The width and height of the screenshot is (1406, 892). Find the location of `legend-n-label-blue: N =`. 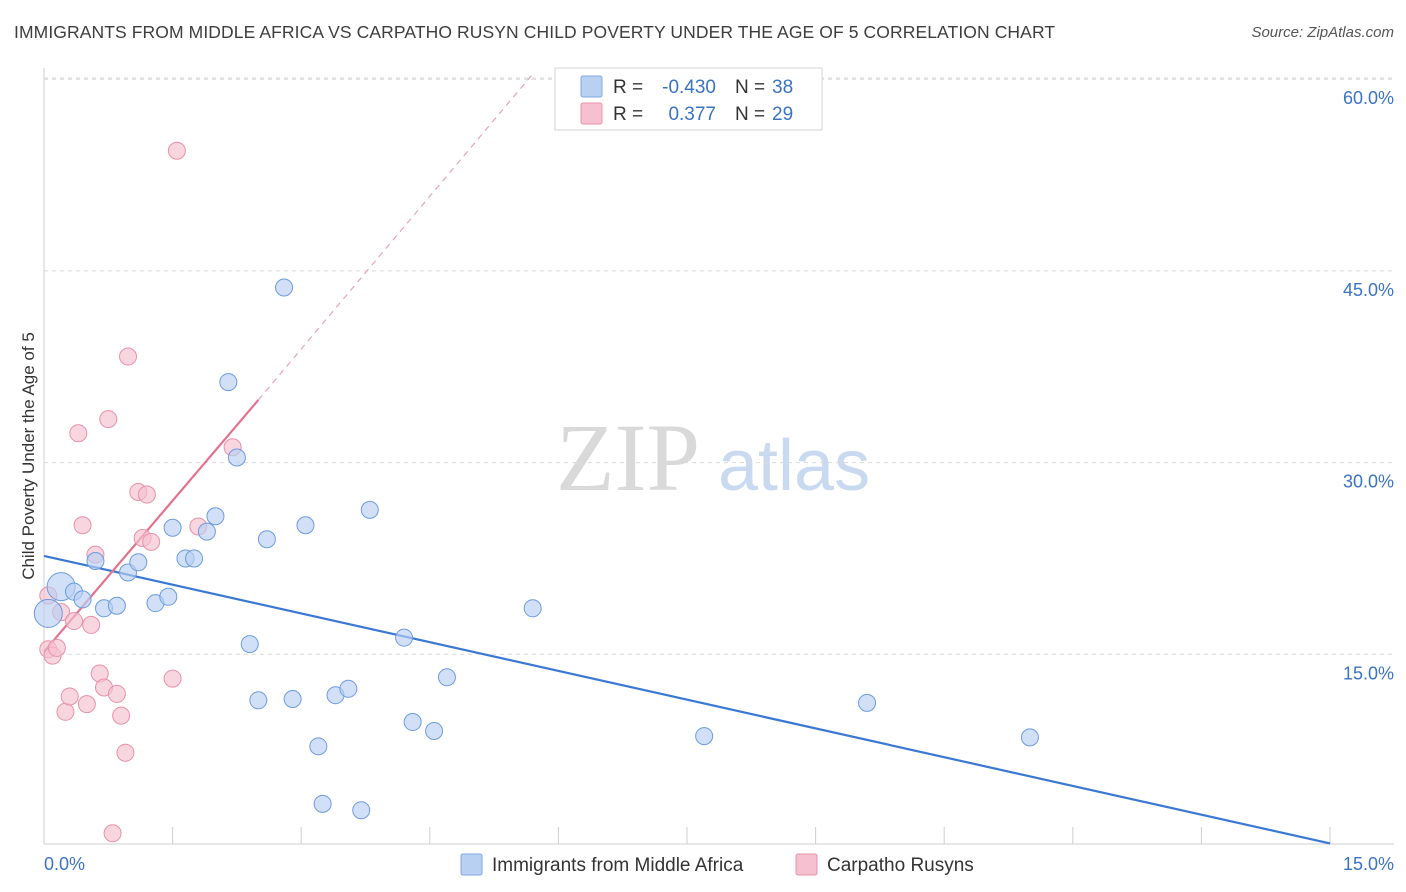

legend-n-label-blue: N = is located at coordinates (750, 87).